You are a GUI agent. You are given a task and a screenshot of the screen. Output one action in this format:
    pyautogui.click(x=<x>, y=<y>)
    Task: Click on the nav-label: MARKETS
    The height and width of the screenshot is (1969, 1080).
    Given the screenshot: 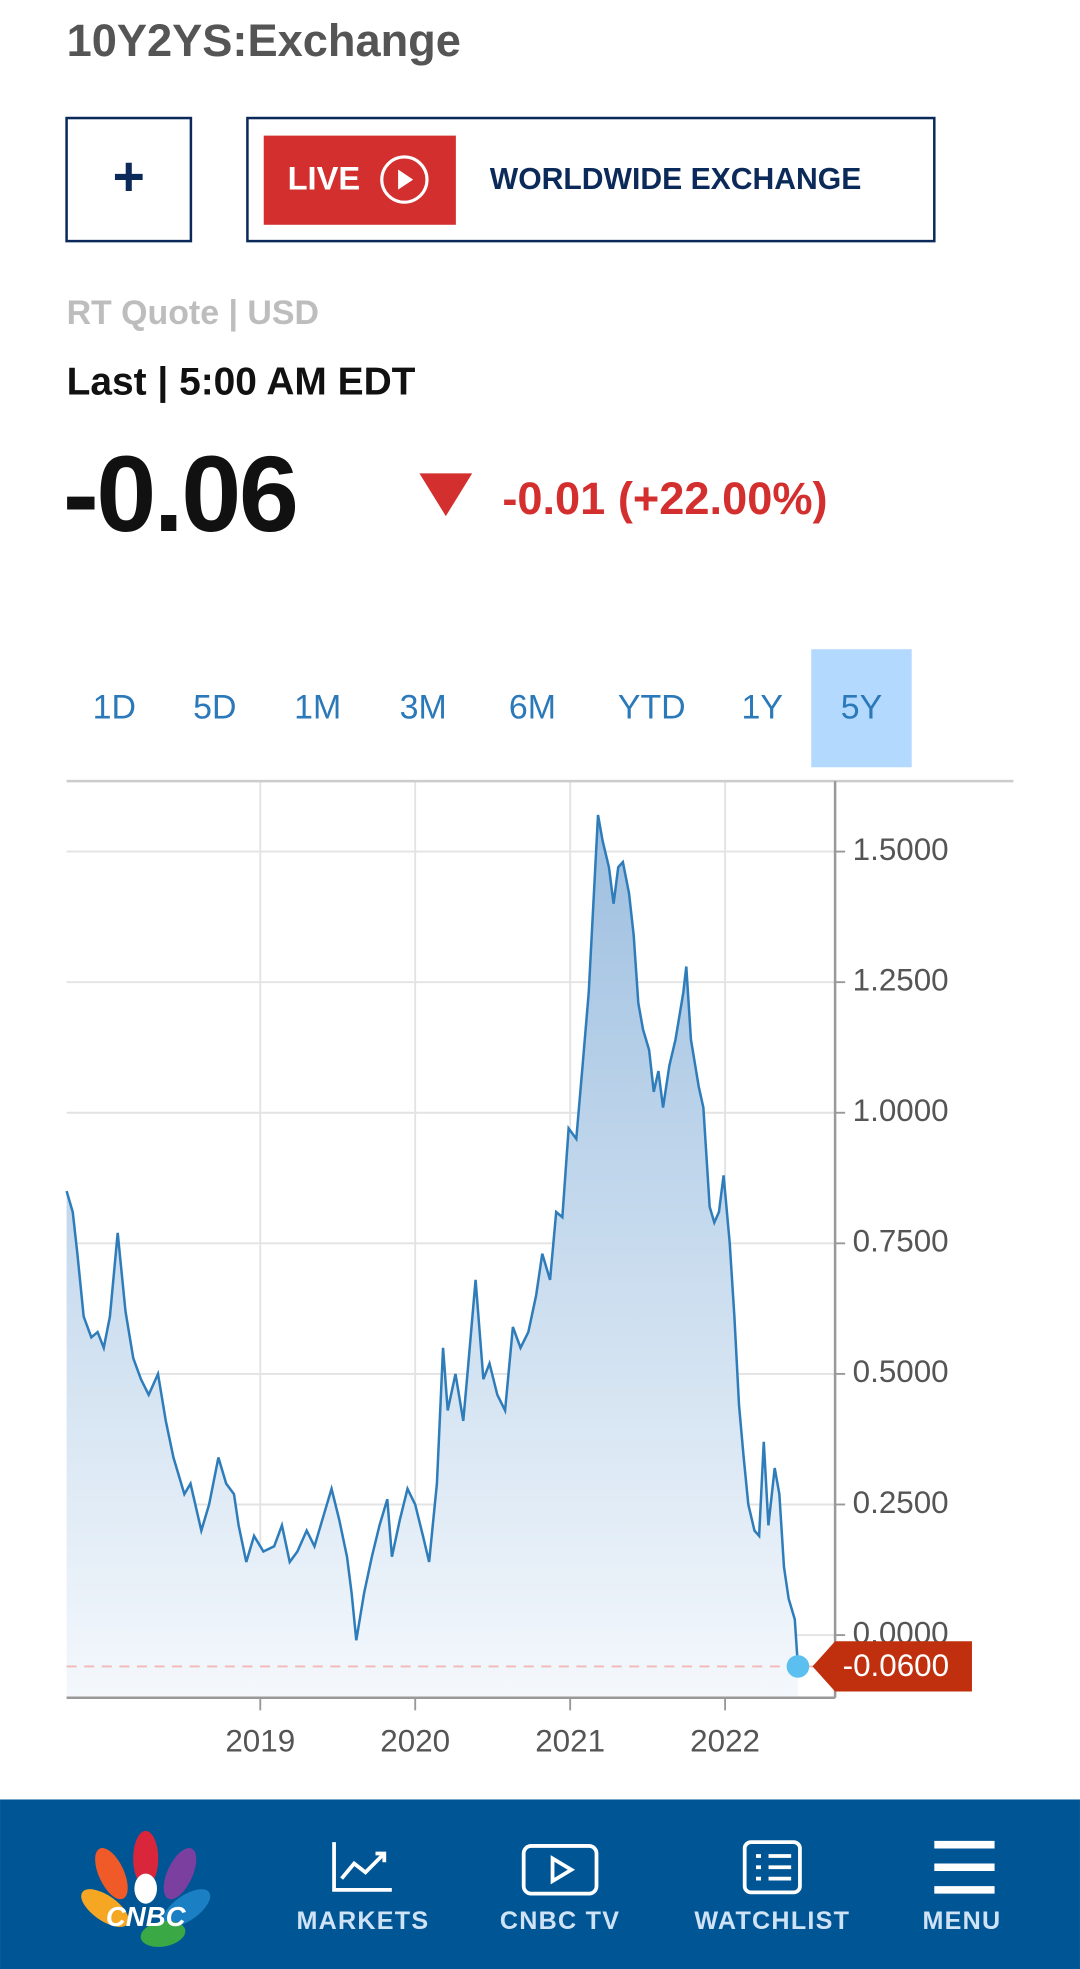 What is the action you would take?
    pyautogui.click(x=362, y=1921)
    